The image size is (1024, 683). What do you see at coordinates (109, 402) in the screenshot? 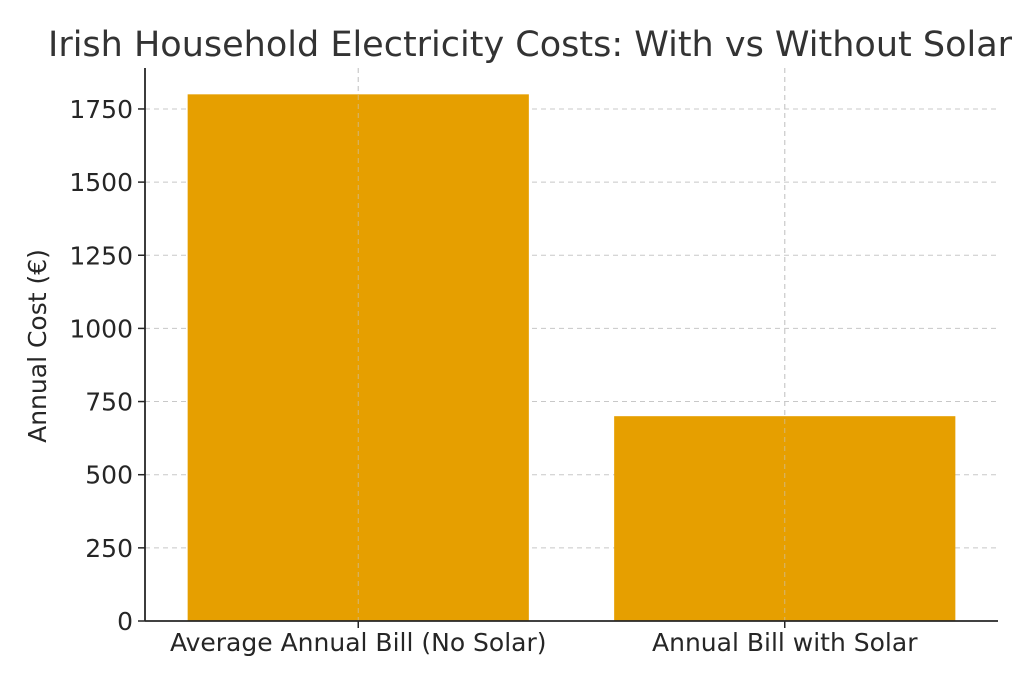
I see `y-tick-label: 750` at bounding box center [109, 402].